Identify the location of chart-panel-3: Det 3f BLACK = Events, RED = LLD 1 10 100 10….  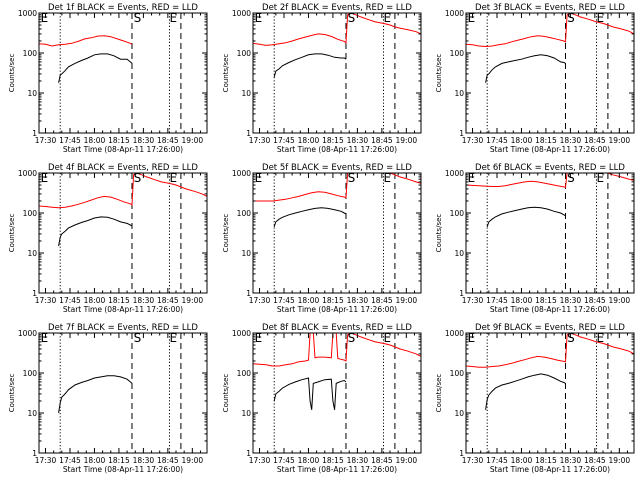
(535, 78).